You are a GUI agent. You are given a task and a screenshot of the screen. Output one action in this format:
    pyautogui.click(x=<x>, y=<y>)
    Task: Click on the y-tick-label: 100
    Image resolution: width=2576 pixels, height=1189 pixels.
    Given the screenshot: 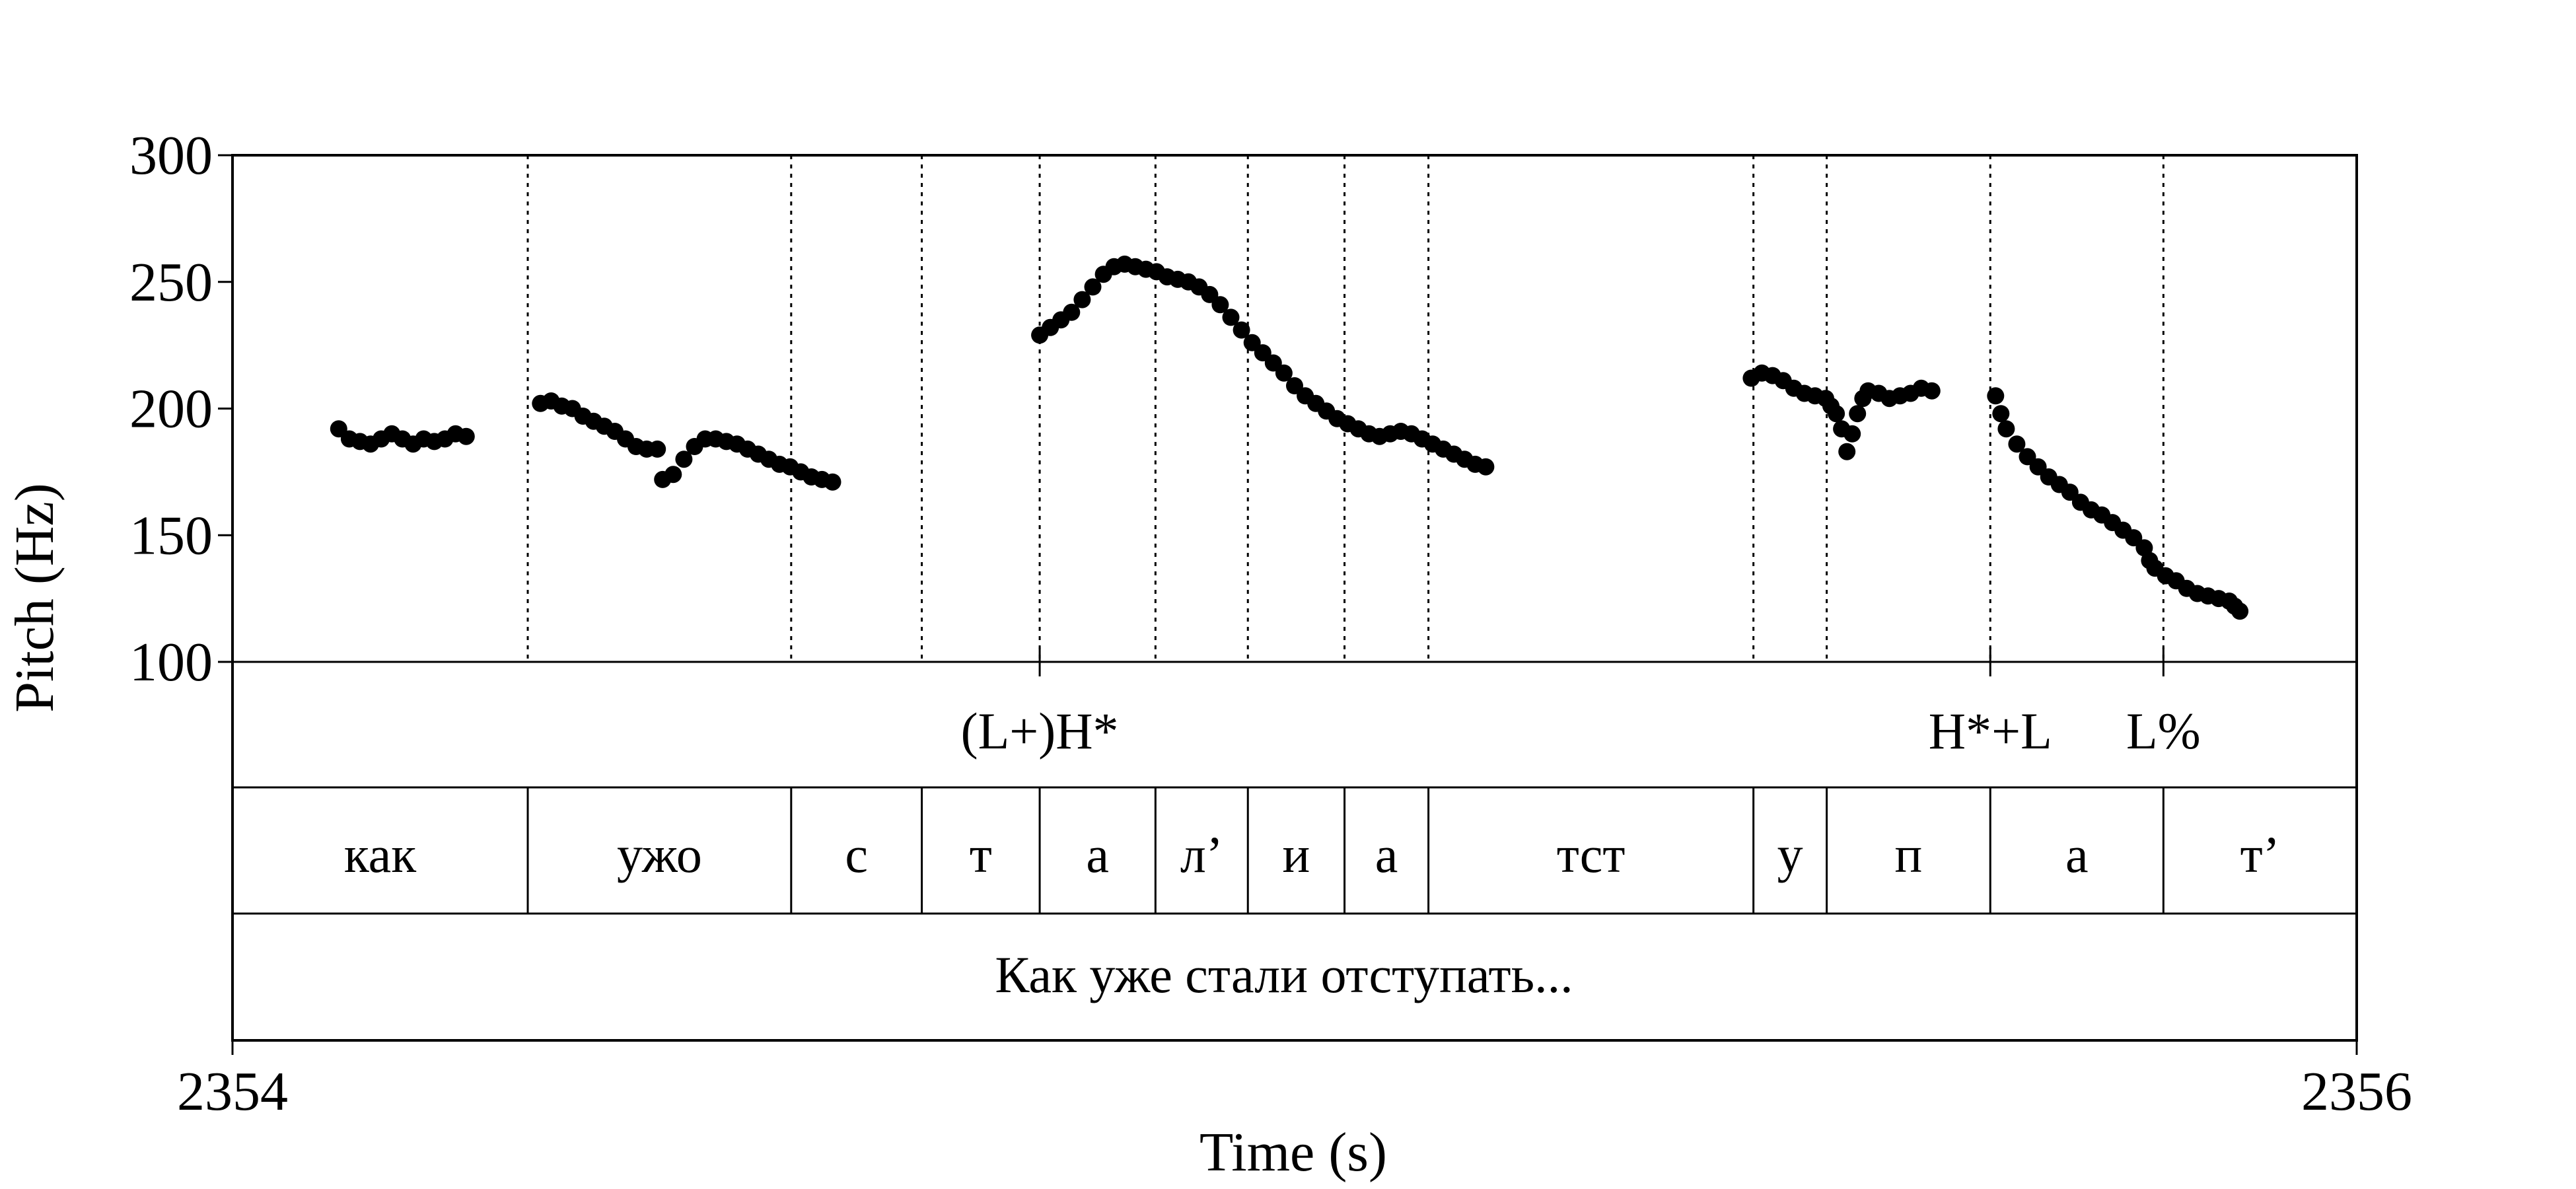 What is the action you would take?
    pyautogui.click(x=171, y=662)
    